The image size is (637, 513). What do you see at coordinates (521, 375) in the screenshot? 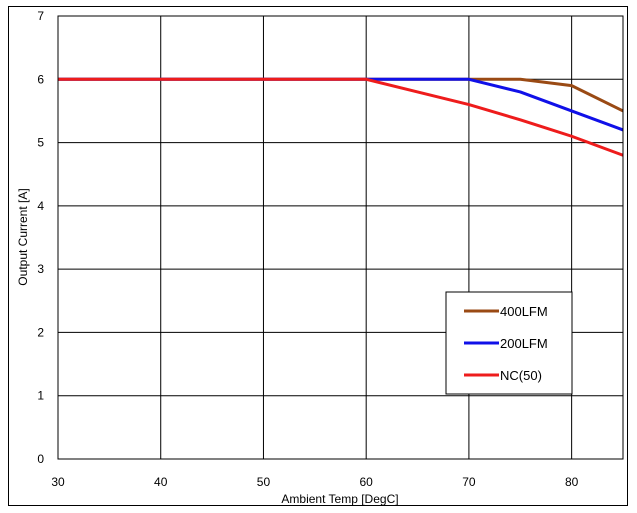
I see `legend-label: NC(50)` at bounding box center [521, 375].